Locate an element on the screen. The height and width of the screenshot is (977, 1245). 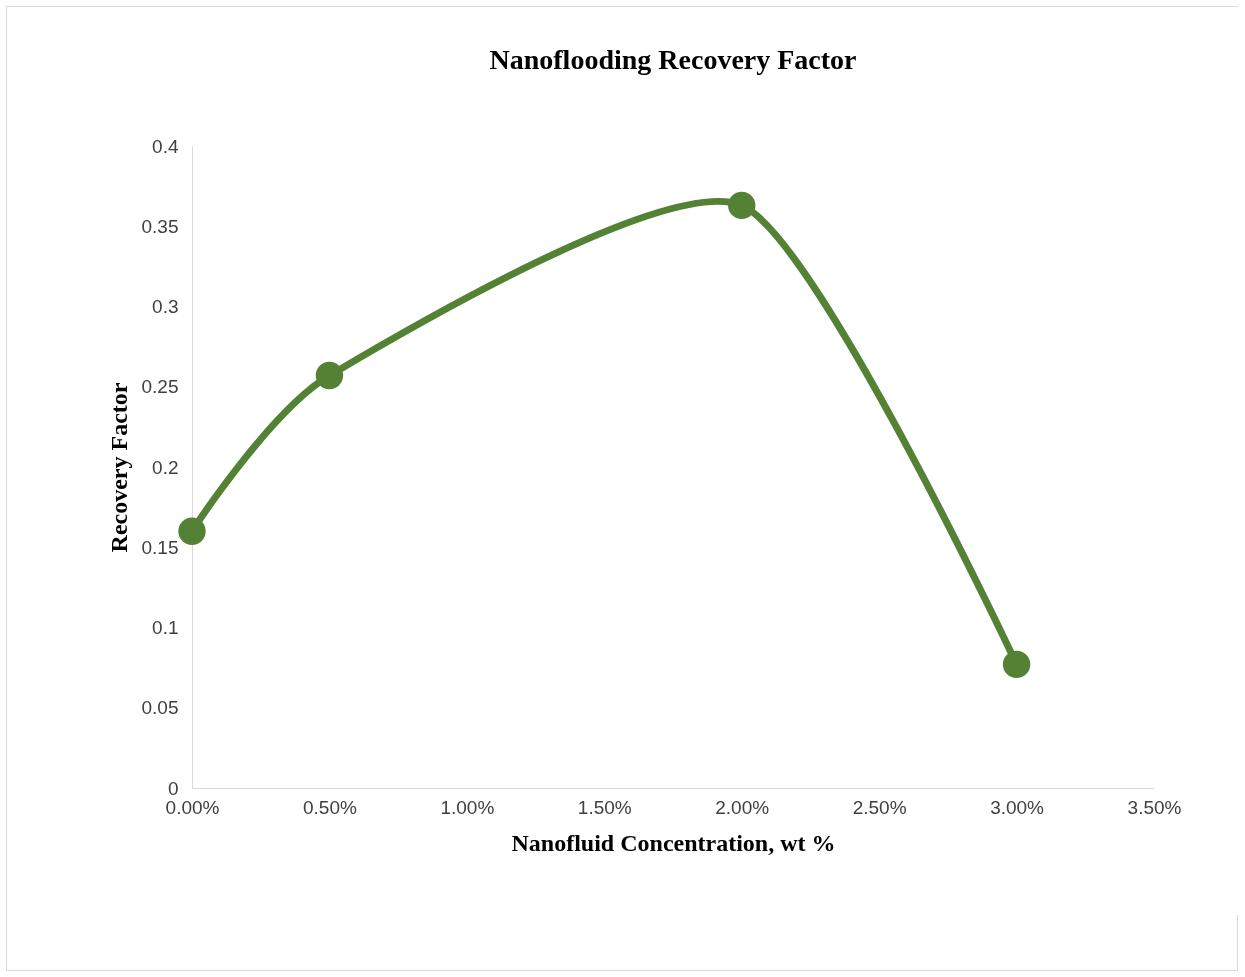
y-tick-label: 0.15 is located at coordinates (160, 547).